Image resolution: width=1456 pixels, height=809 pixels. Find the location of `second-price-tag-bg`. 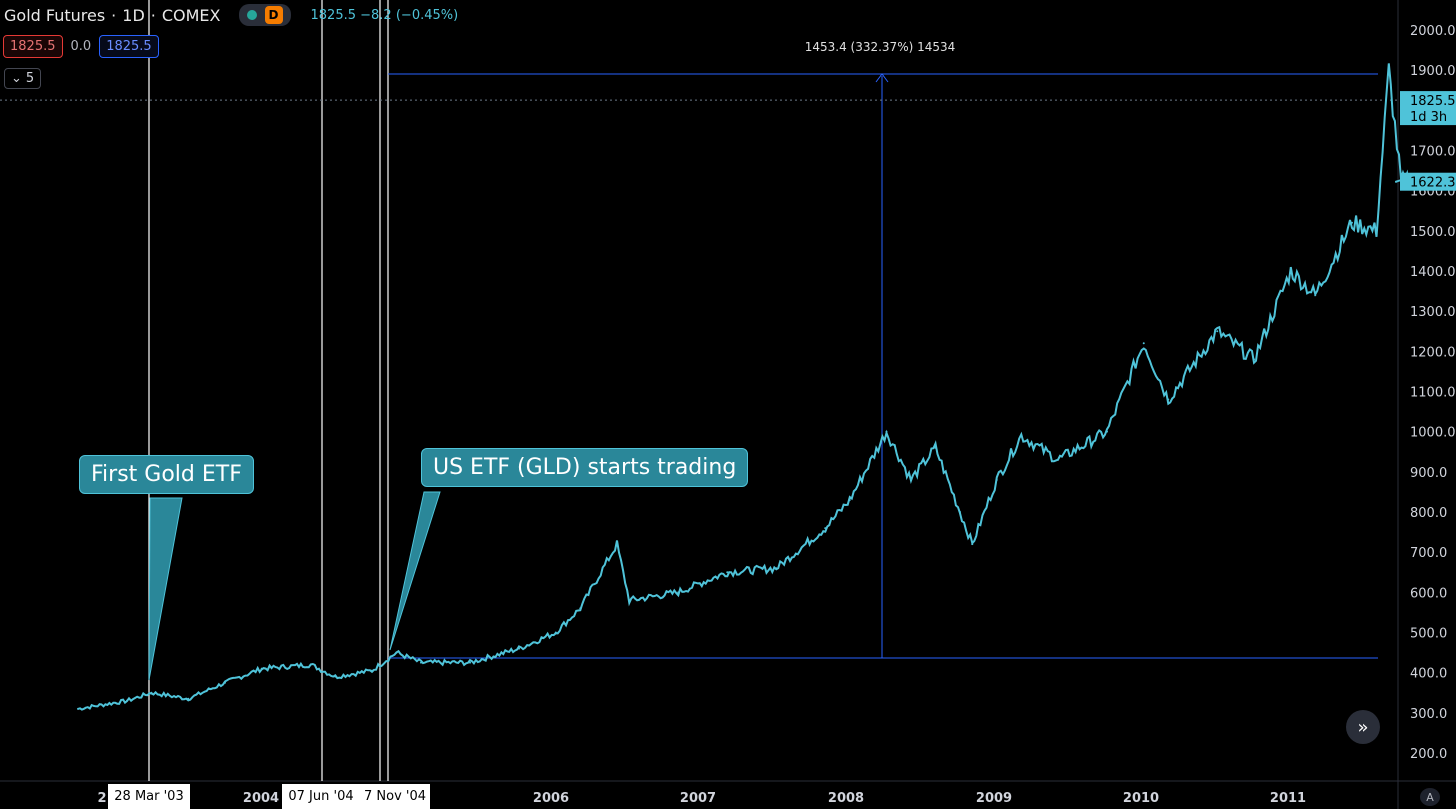

second-price-tag-bg is located at coordinates (1428, 181).